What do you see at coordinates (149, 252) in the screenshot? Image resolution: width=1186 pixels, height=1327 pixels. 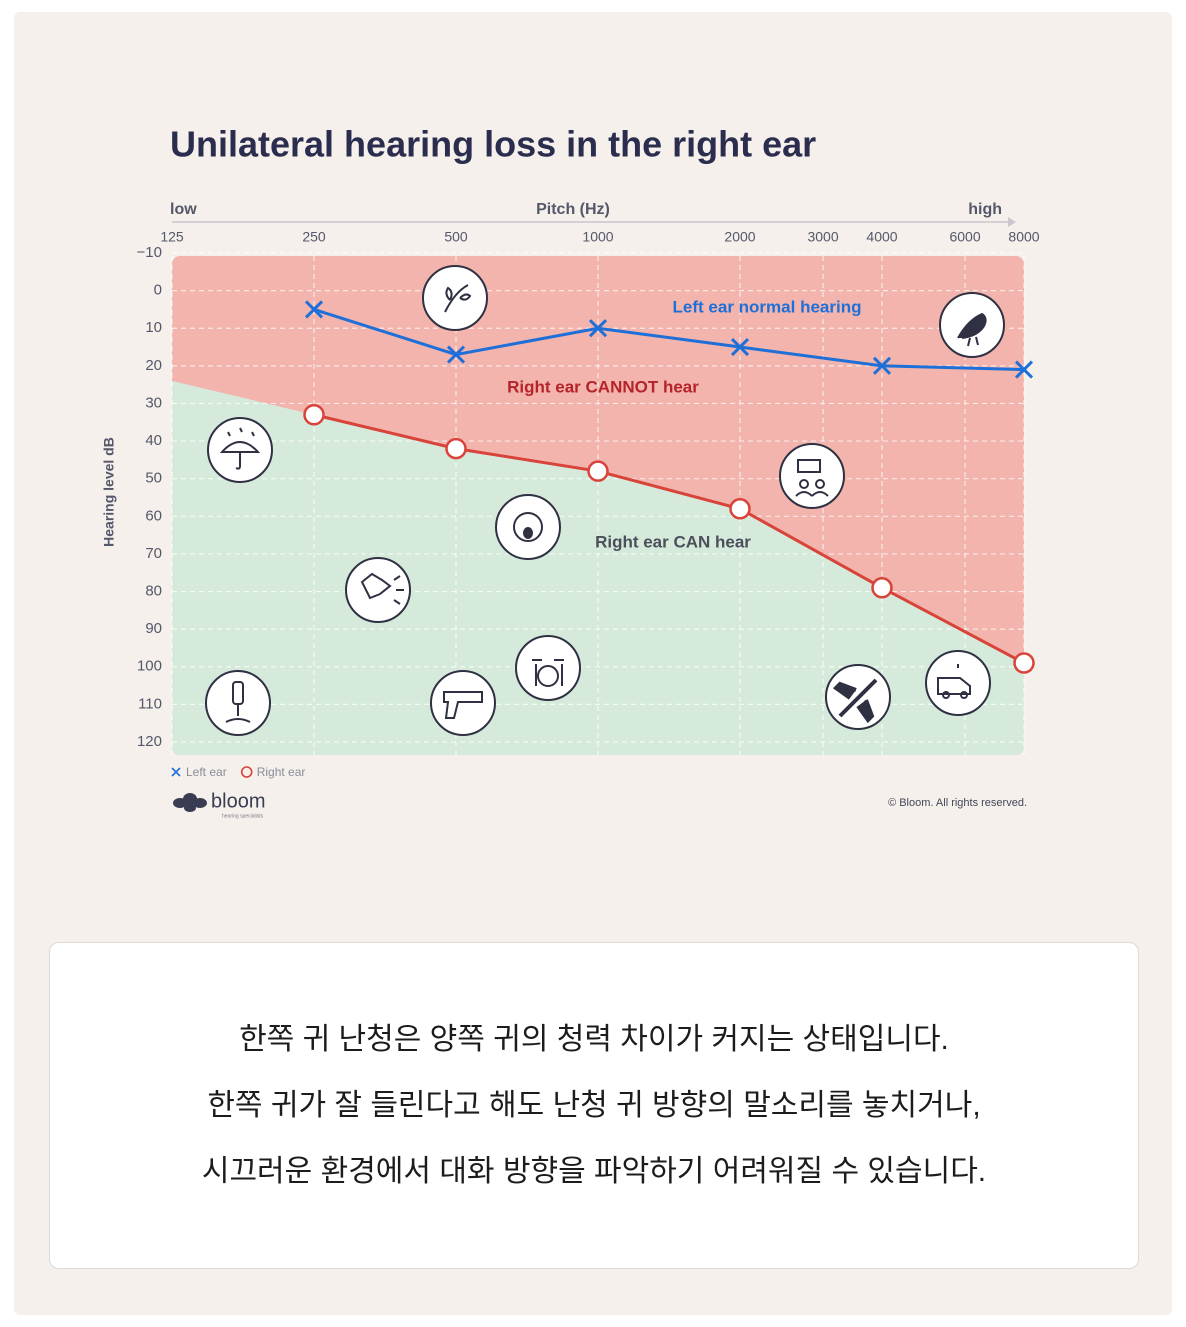 I see `y-tick-label: −10` at bounding box center [149, 252].